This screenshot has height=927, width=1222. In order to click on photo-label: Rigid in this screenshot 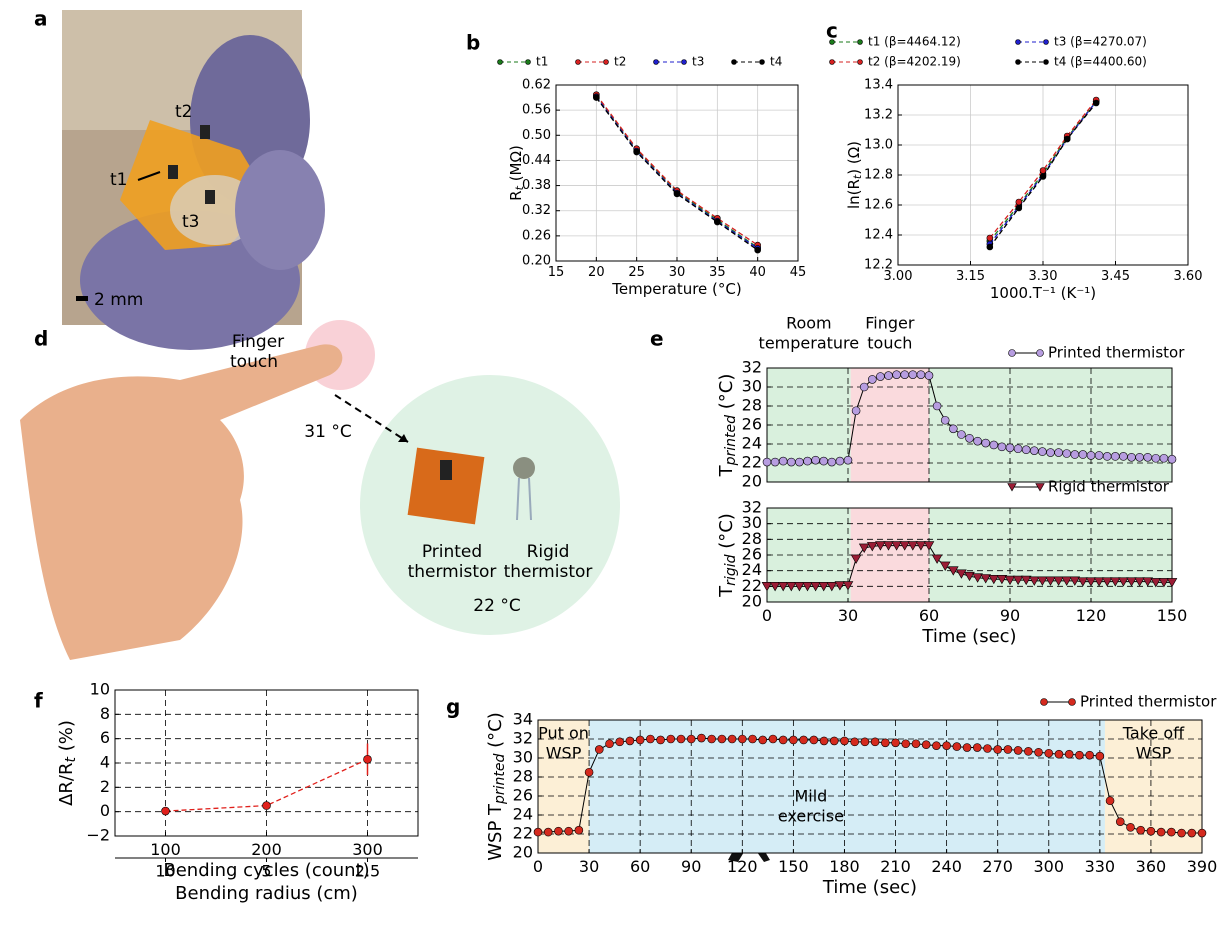, I will do `click(548, 552)`.